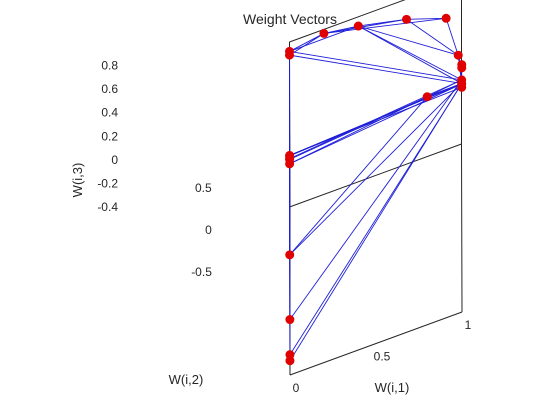  Describe the element at coordinates (109, 89) in the screenshot. I see `z-tick-label: 0.6` at that location.